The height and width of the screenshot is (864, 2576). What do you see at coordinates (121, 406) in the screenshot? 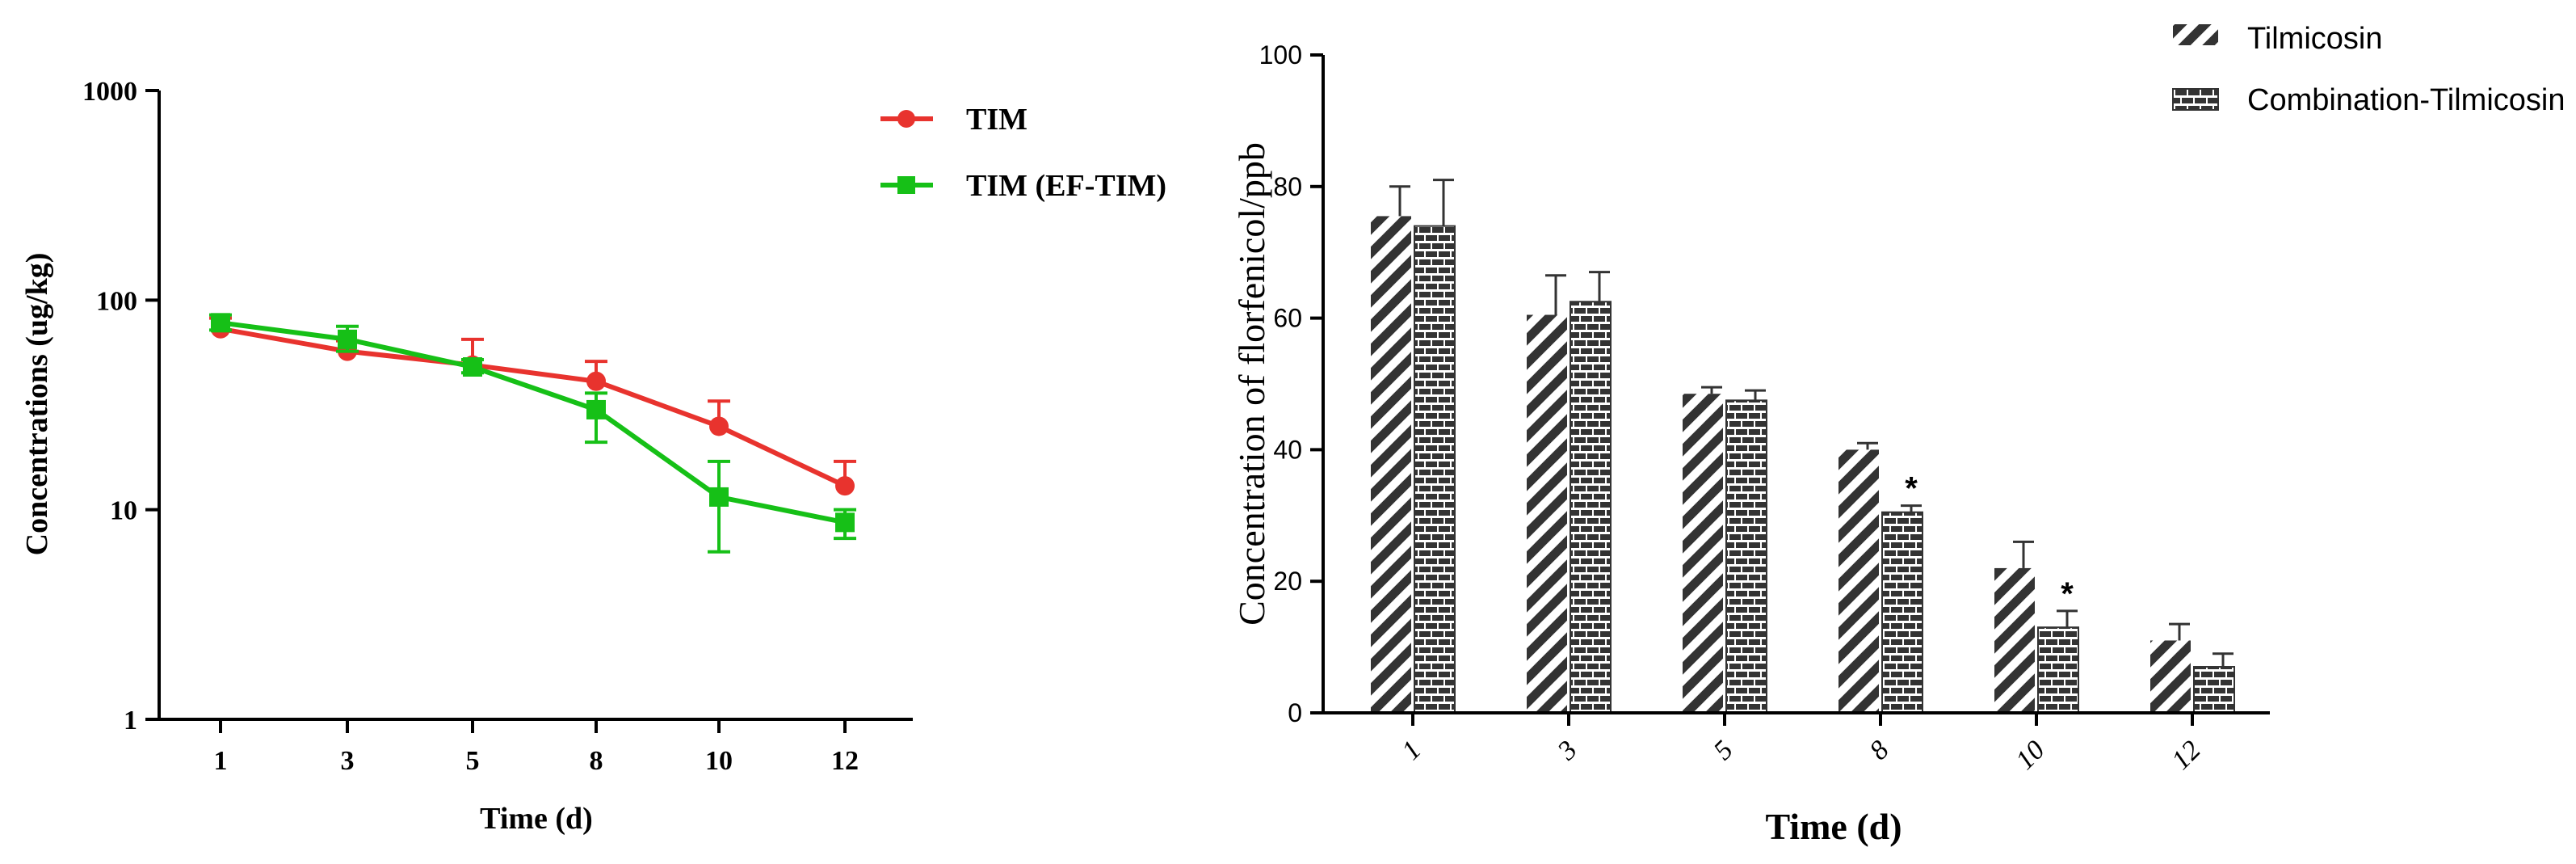
I see `y-axis-ticks: 1 10 100 1000` at bounding box center [121, 406].